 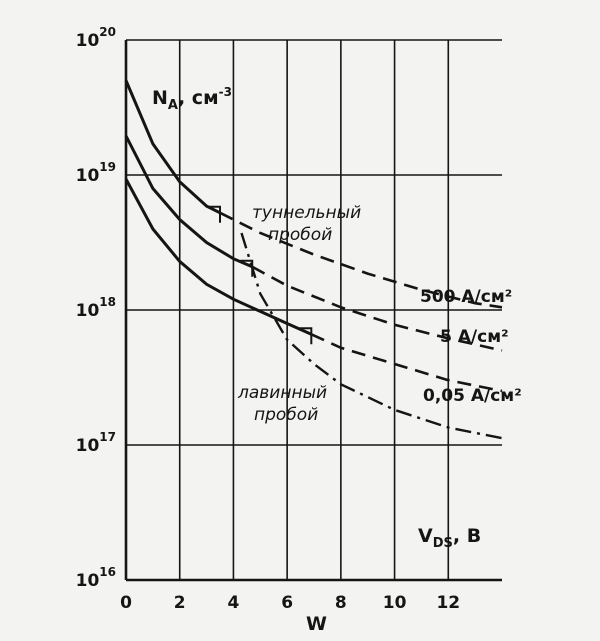 I want to click on x-axis-label: W, so click(x=316, y=624).